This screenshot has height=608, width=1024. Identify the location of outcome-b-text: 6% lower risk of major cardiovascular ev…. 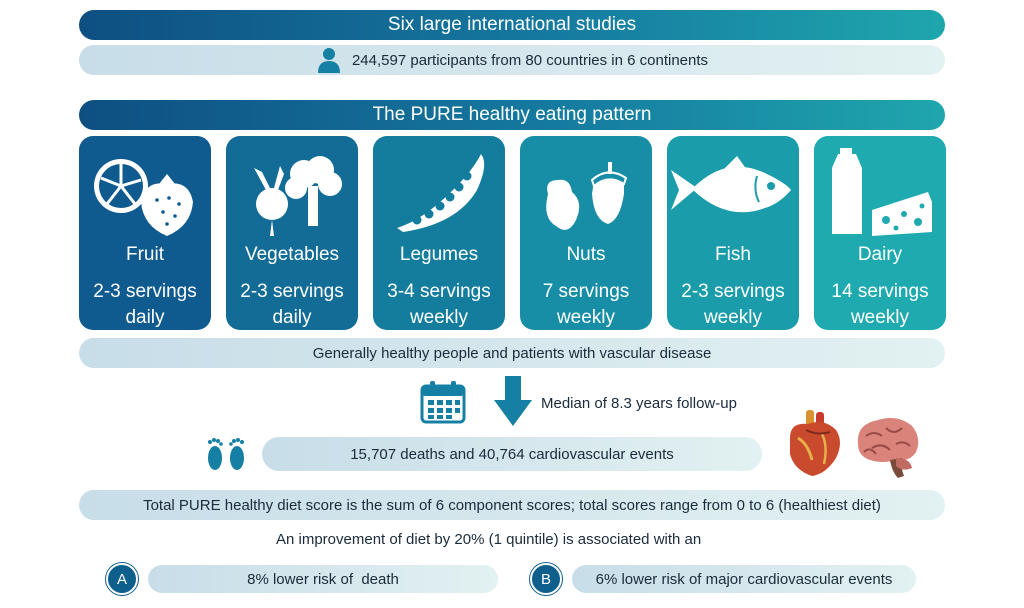
(744, 579).